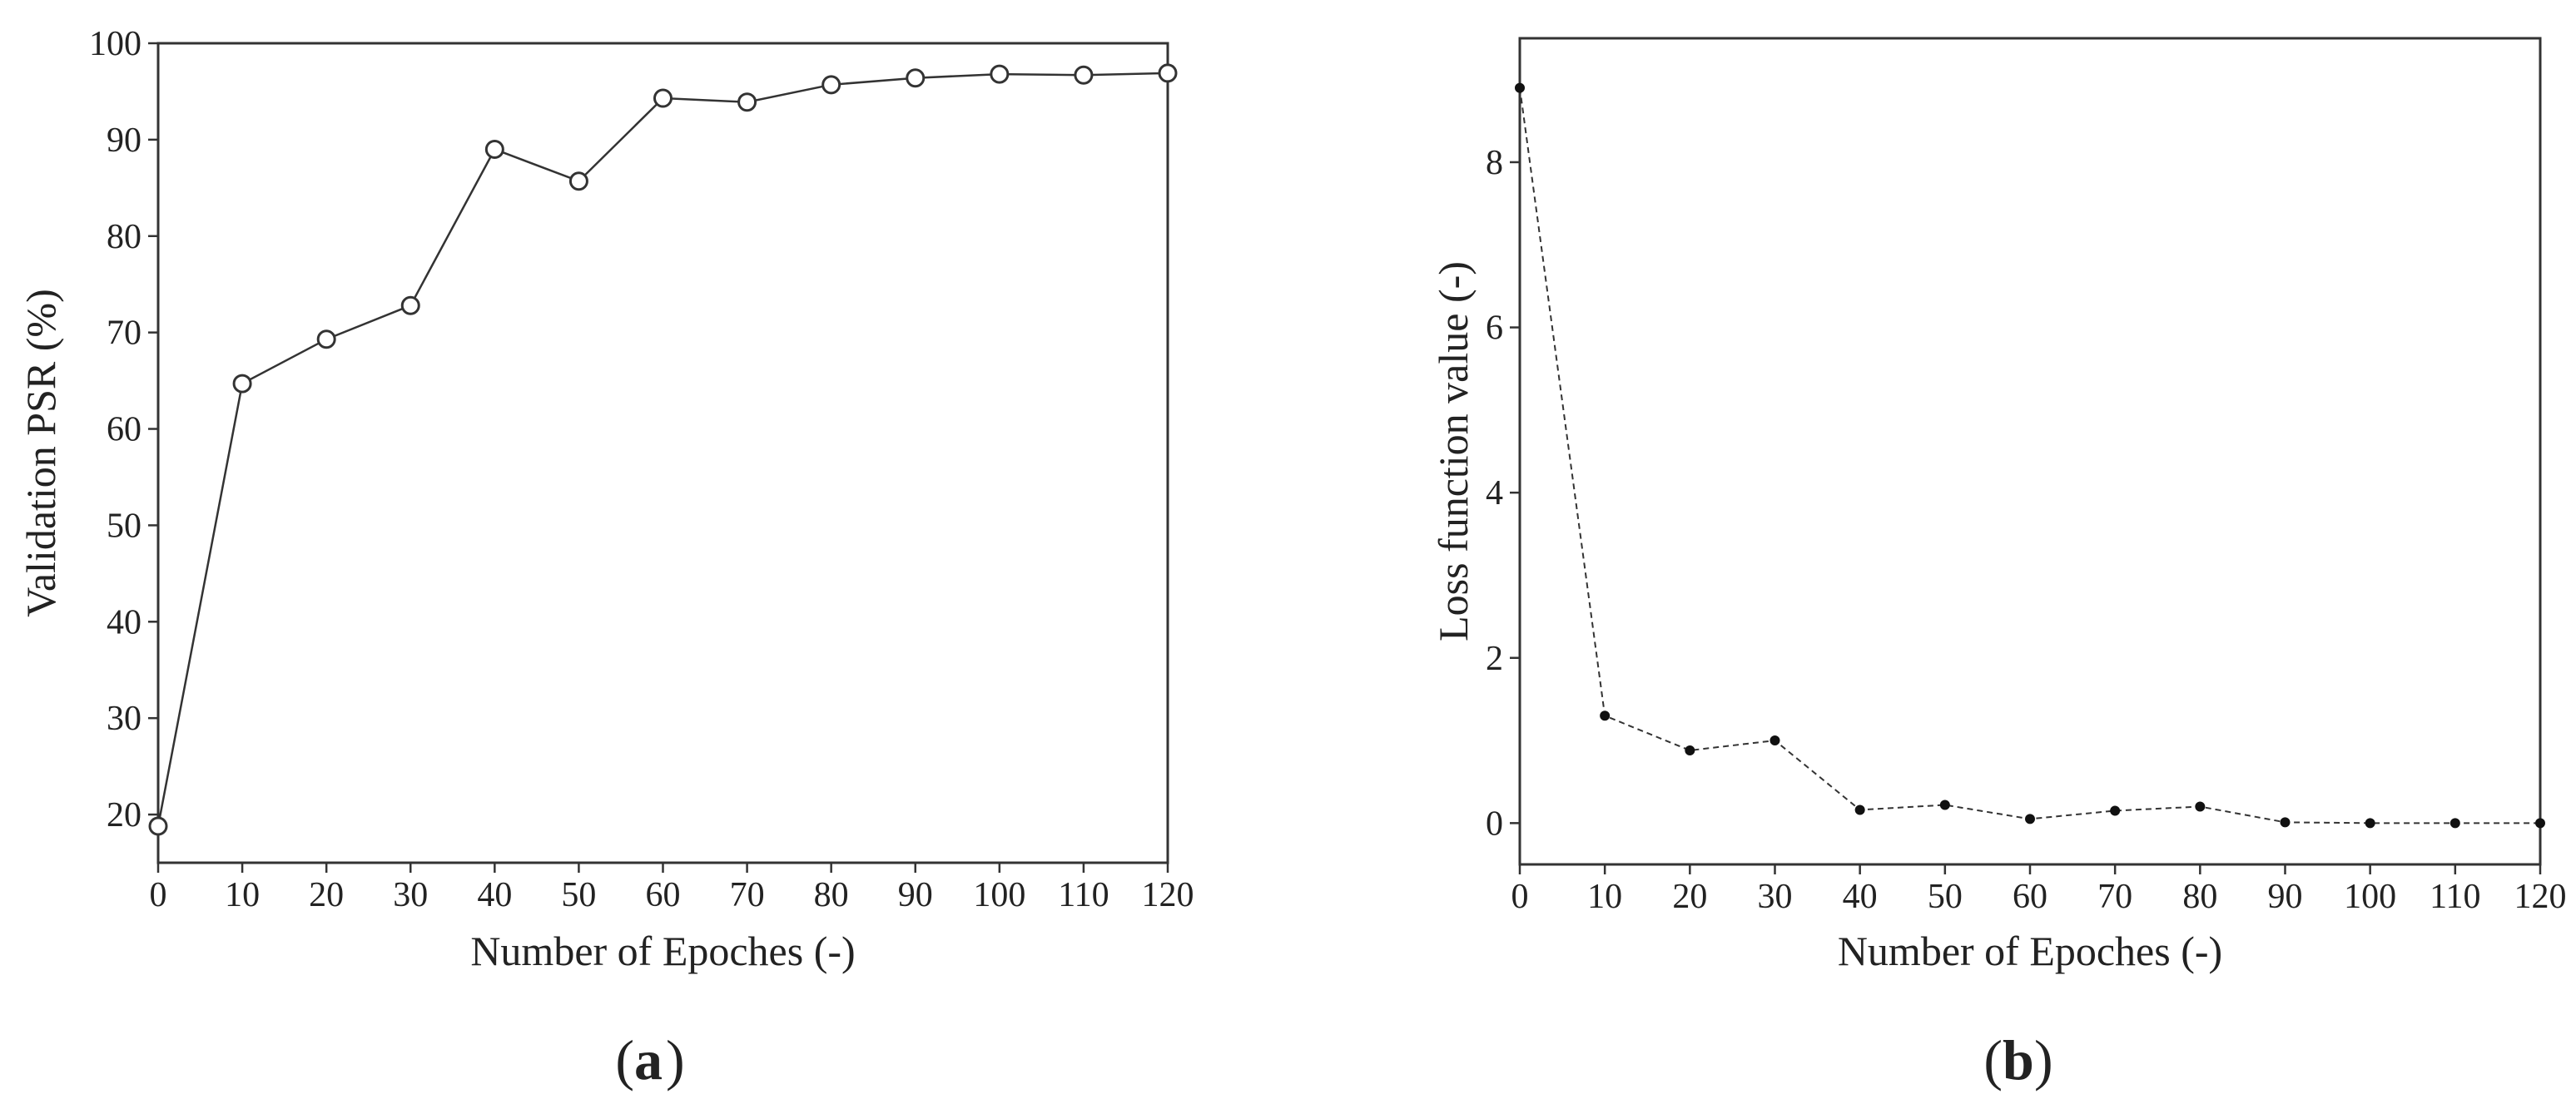 The height and width of the screenshot is (1114, 2576). I want to click on panel-label: a, so click(648, 1060).